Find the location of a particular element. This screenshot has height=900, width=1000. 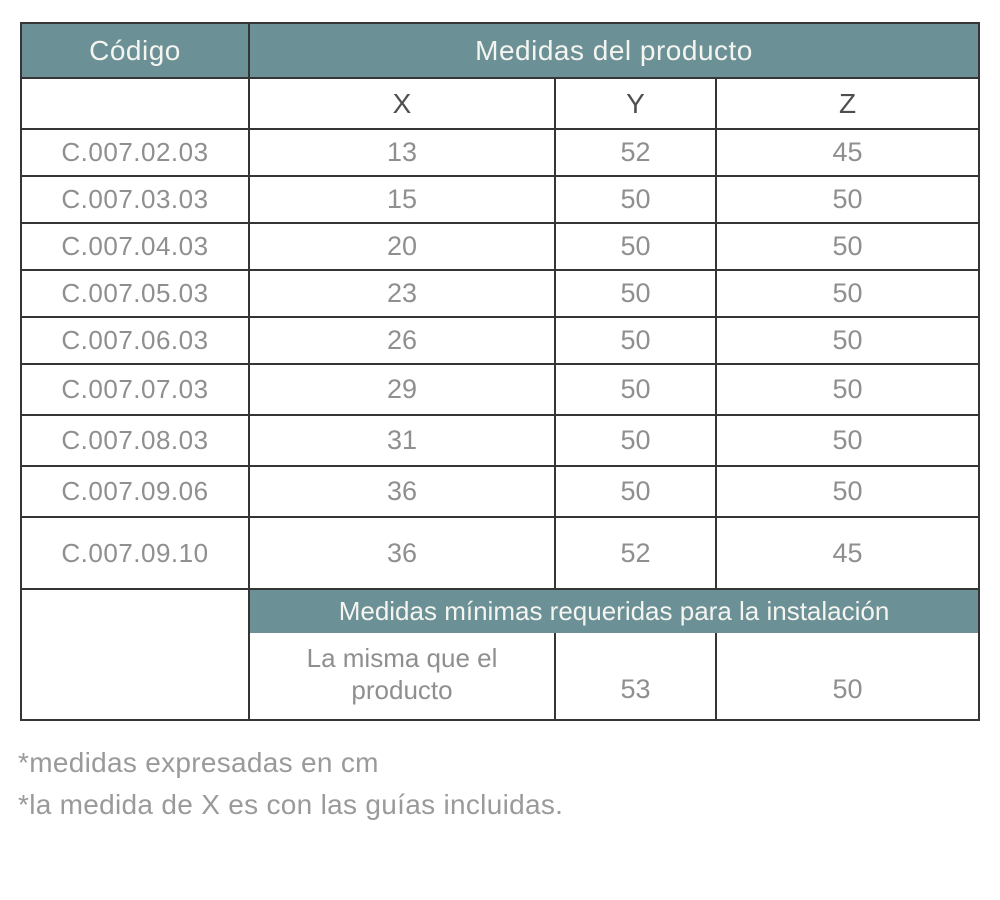

installation-values-row: La misma que el producto 53 50 is located at coordinates (501, 677).